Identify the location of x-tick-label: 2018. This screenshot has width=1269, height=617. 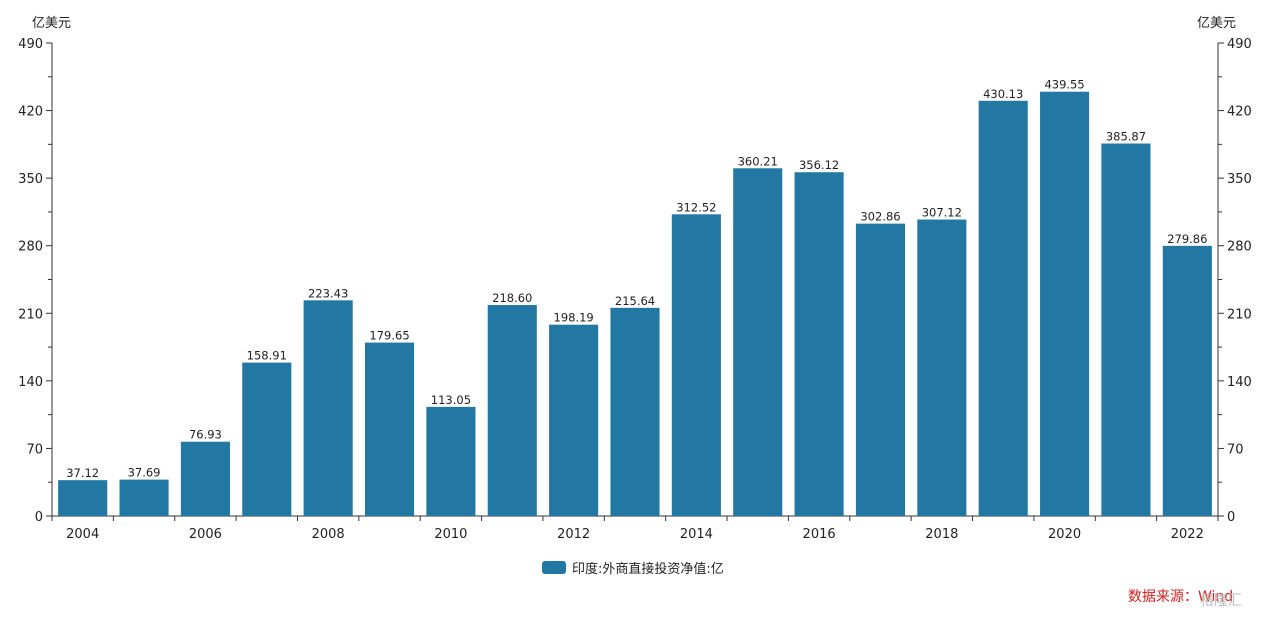
(941, 534).